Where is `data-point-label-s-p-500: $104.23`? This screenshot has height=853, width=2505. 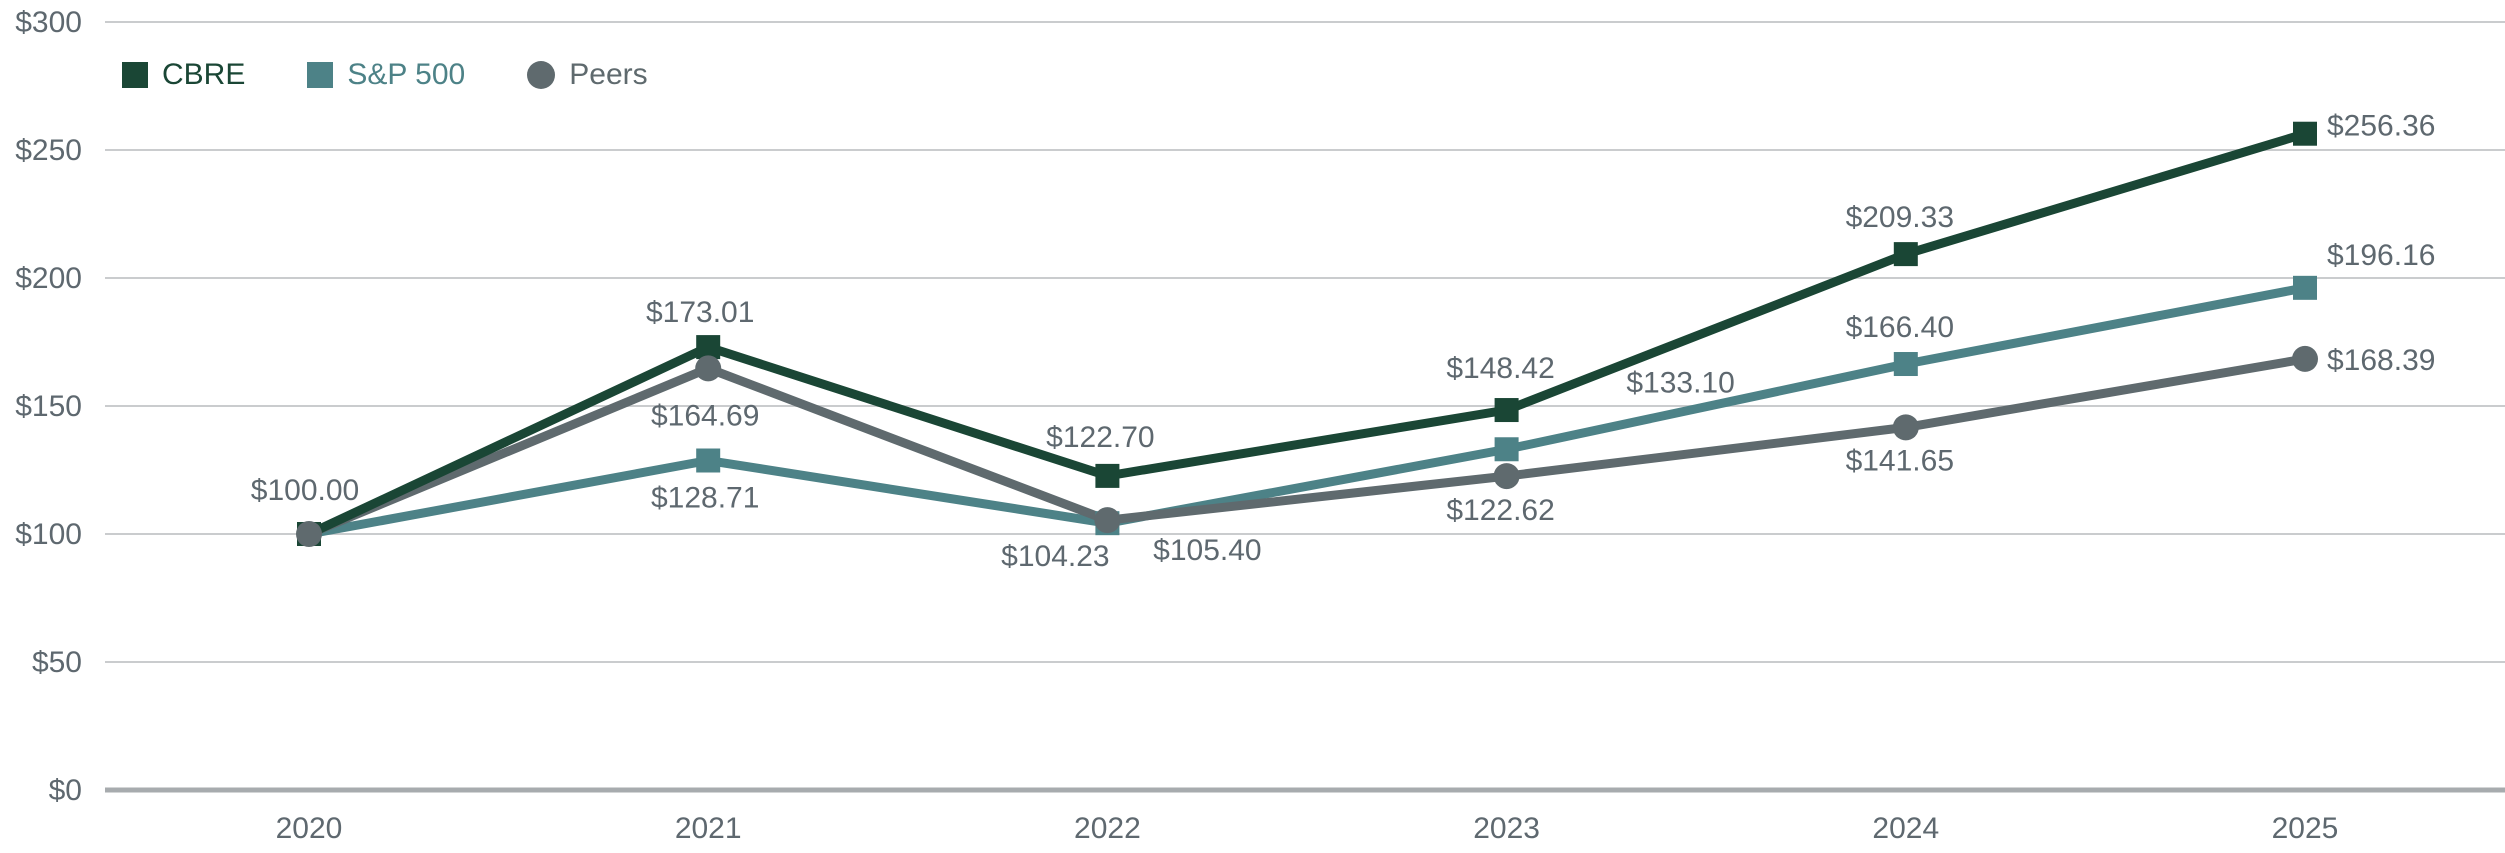 data-point-label-s-p-500: $104.23 is located at coordinates (1055, 556).